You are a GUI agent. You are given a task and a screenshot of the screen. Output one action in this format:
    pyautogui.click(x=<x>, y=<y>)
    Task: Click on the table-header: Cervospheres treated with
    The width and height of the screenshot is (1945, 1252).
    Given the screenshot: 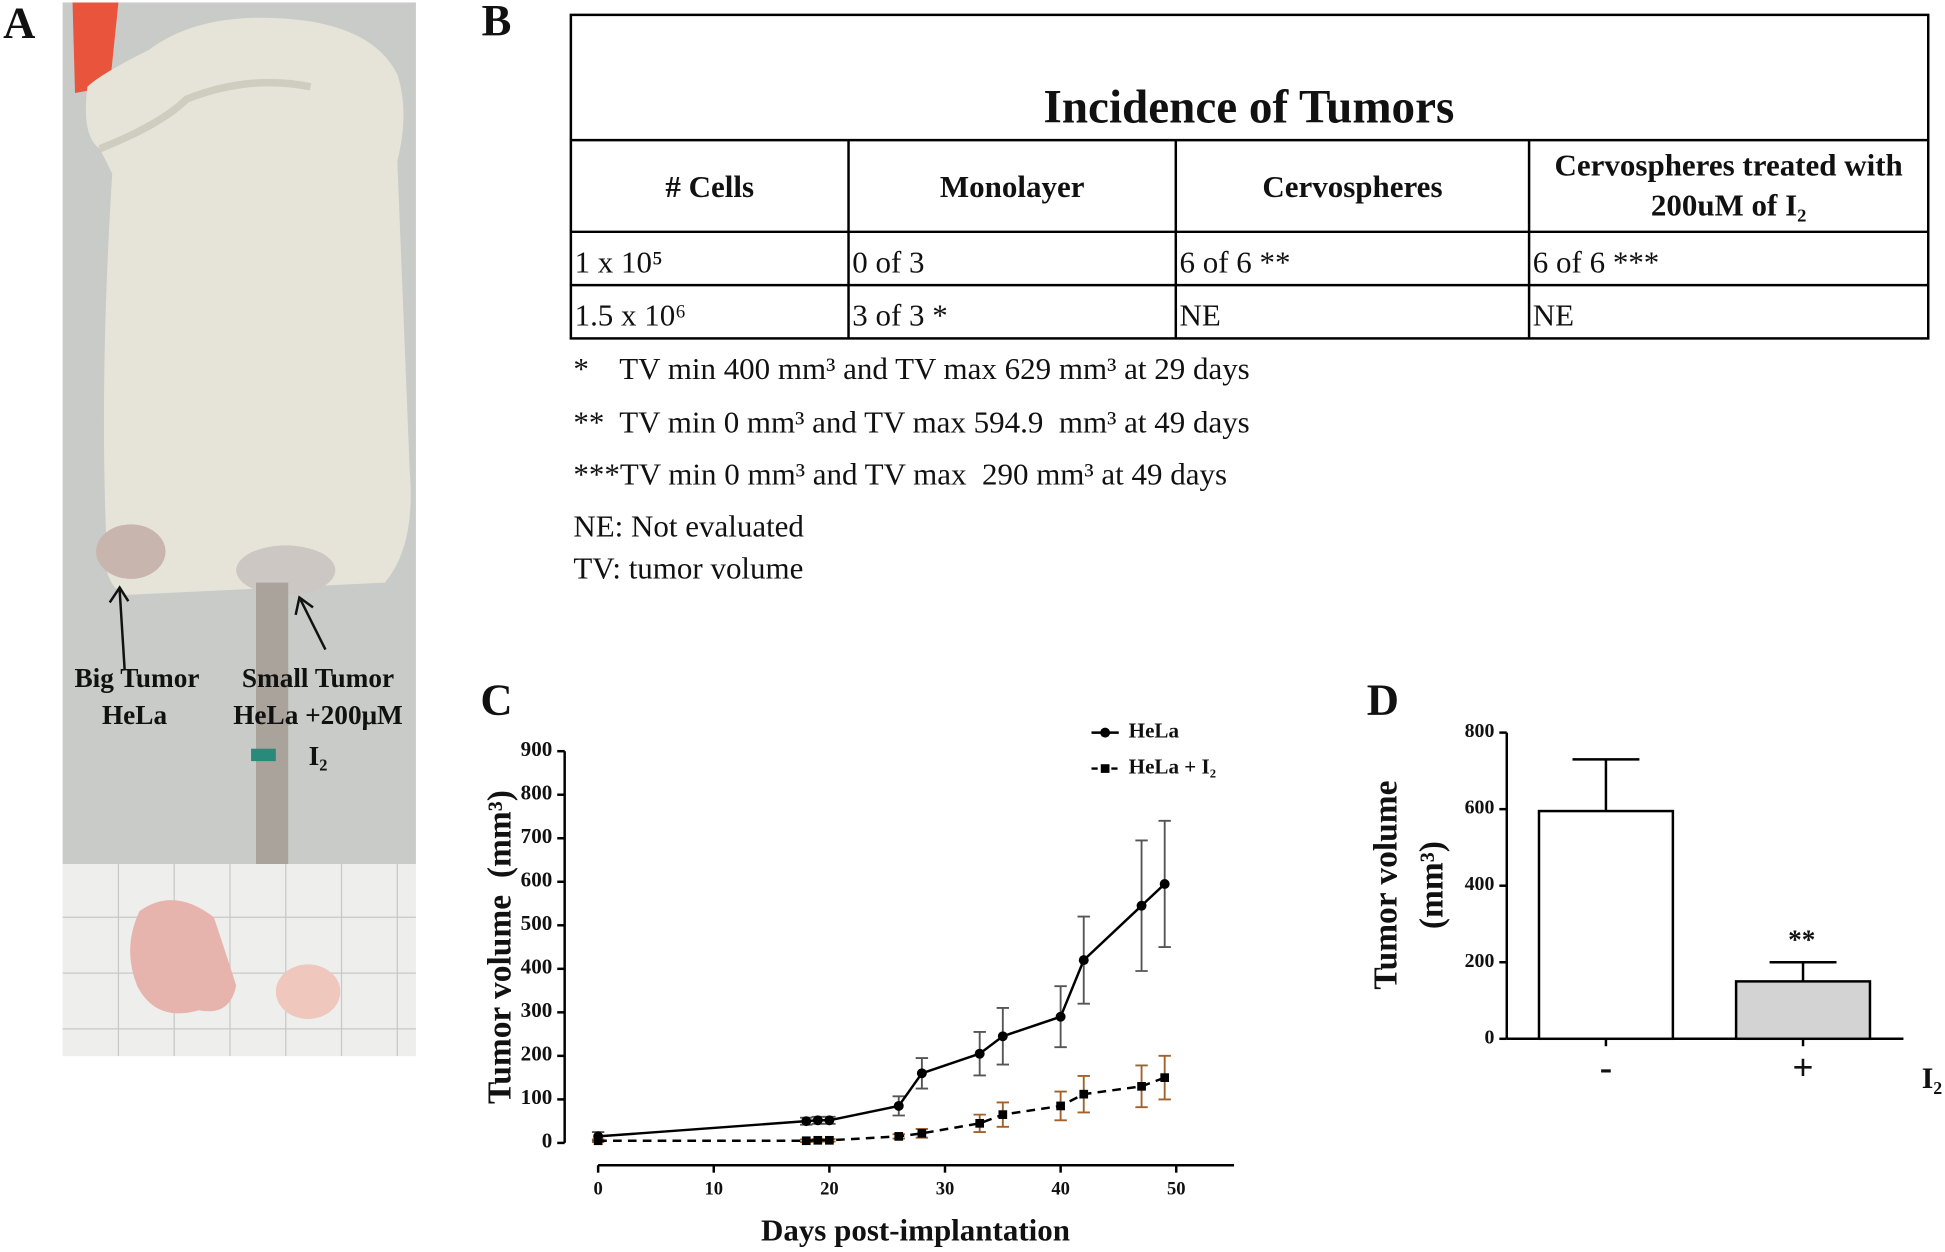 What is the action you would take?
    pyautogui.click(x=1729, y=165)
    